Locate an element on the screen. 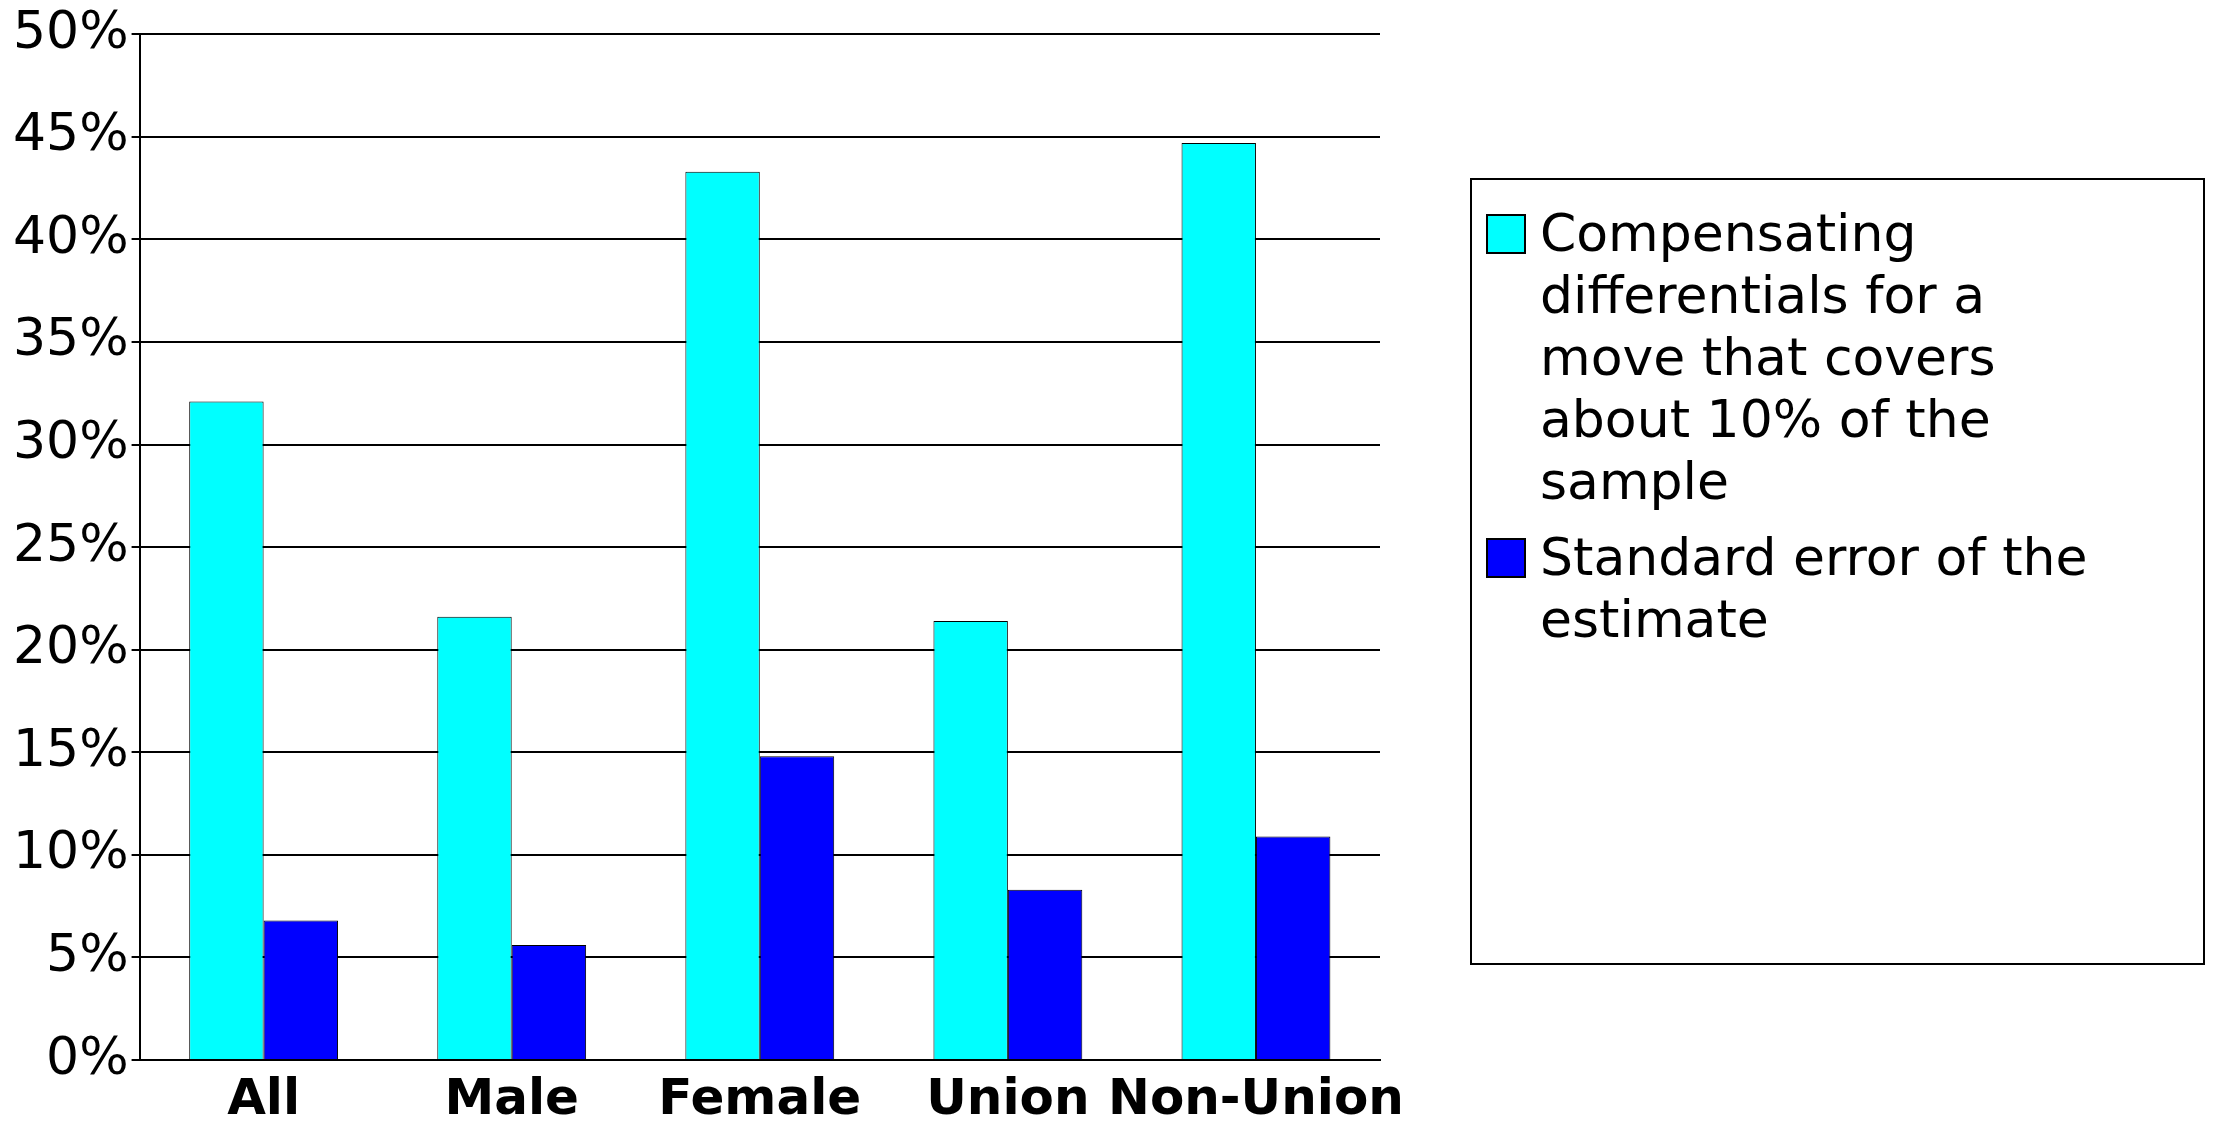 This screenshot has height=1144, width=2215. y-tick-label: 45% is located at coordinates (71, 132).